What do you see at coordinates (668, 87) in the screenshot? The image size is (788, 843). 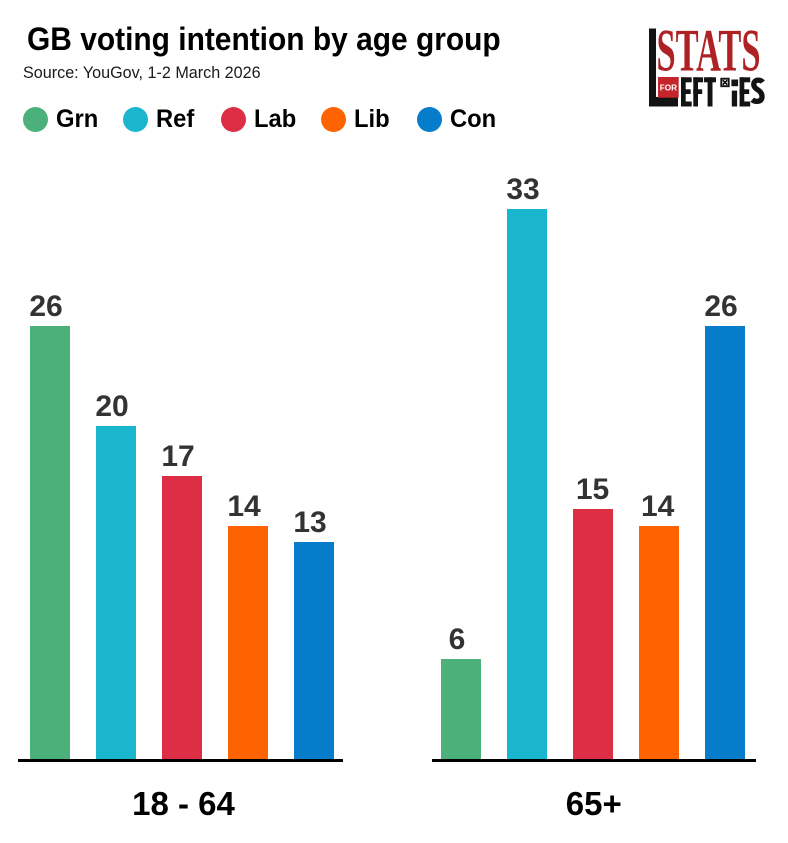 I see `svg-text: FOR` at bounding box center [668, 87].